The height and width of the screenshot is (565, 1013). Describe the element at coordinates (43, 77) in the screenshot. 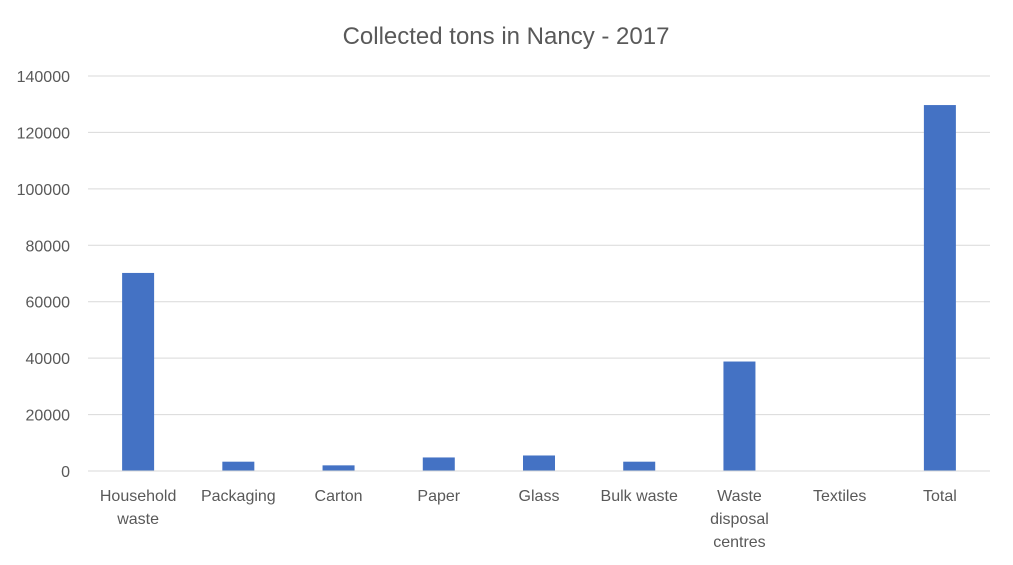

I see `y-tick-label: 140000` at that location.